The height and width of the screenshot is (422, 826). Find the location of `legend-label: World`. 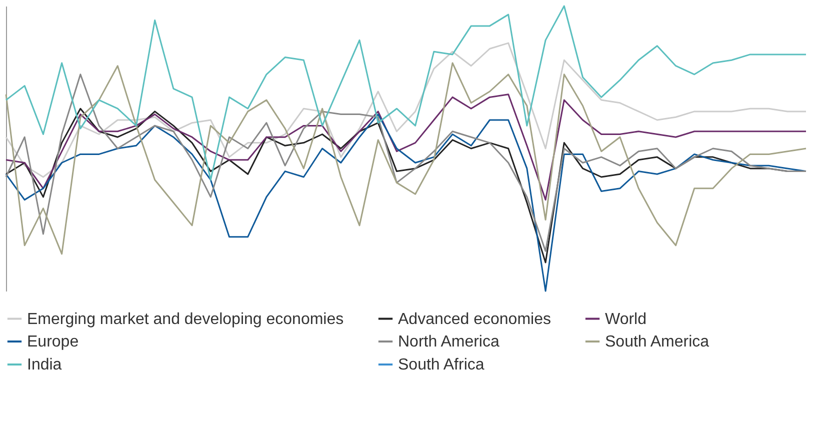

legend-label: World is located at coordinates (625, 319).